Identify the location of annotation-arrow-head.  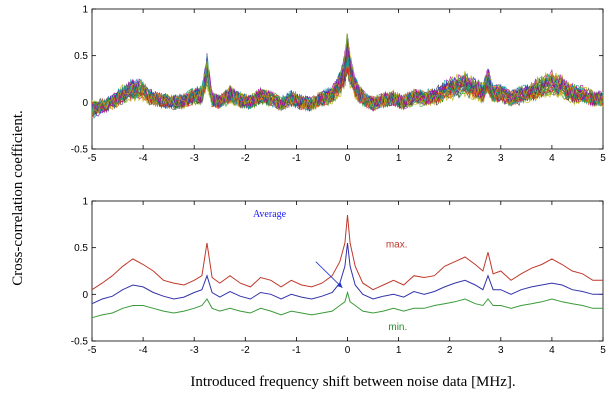
(339, 285).